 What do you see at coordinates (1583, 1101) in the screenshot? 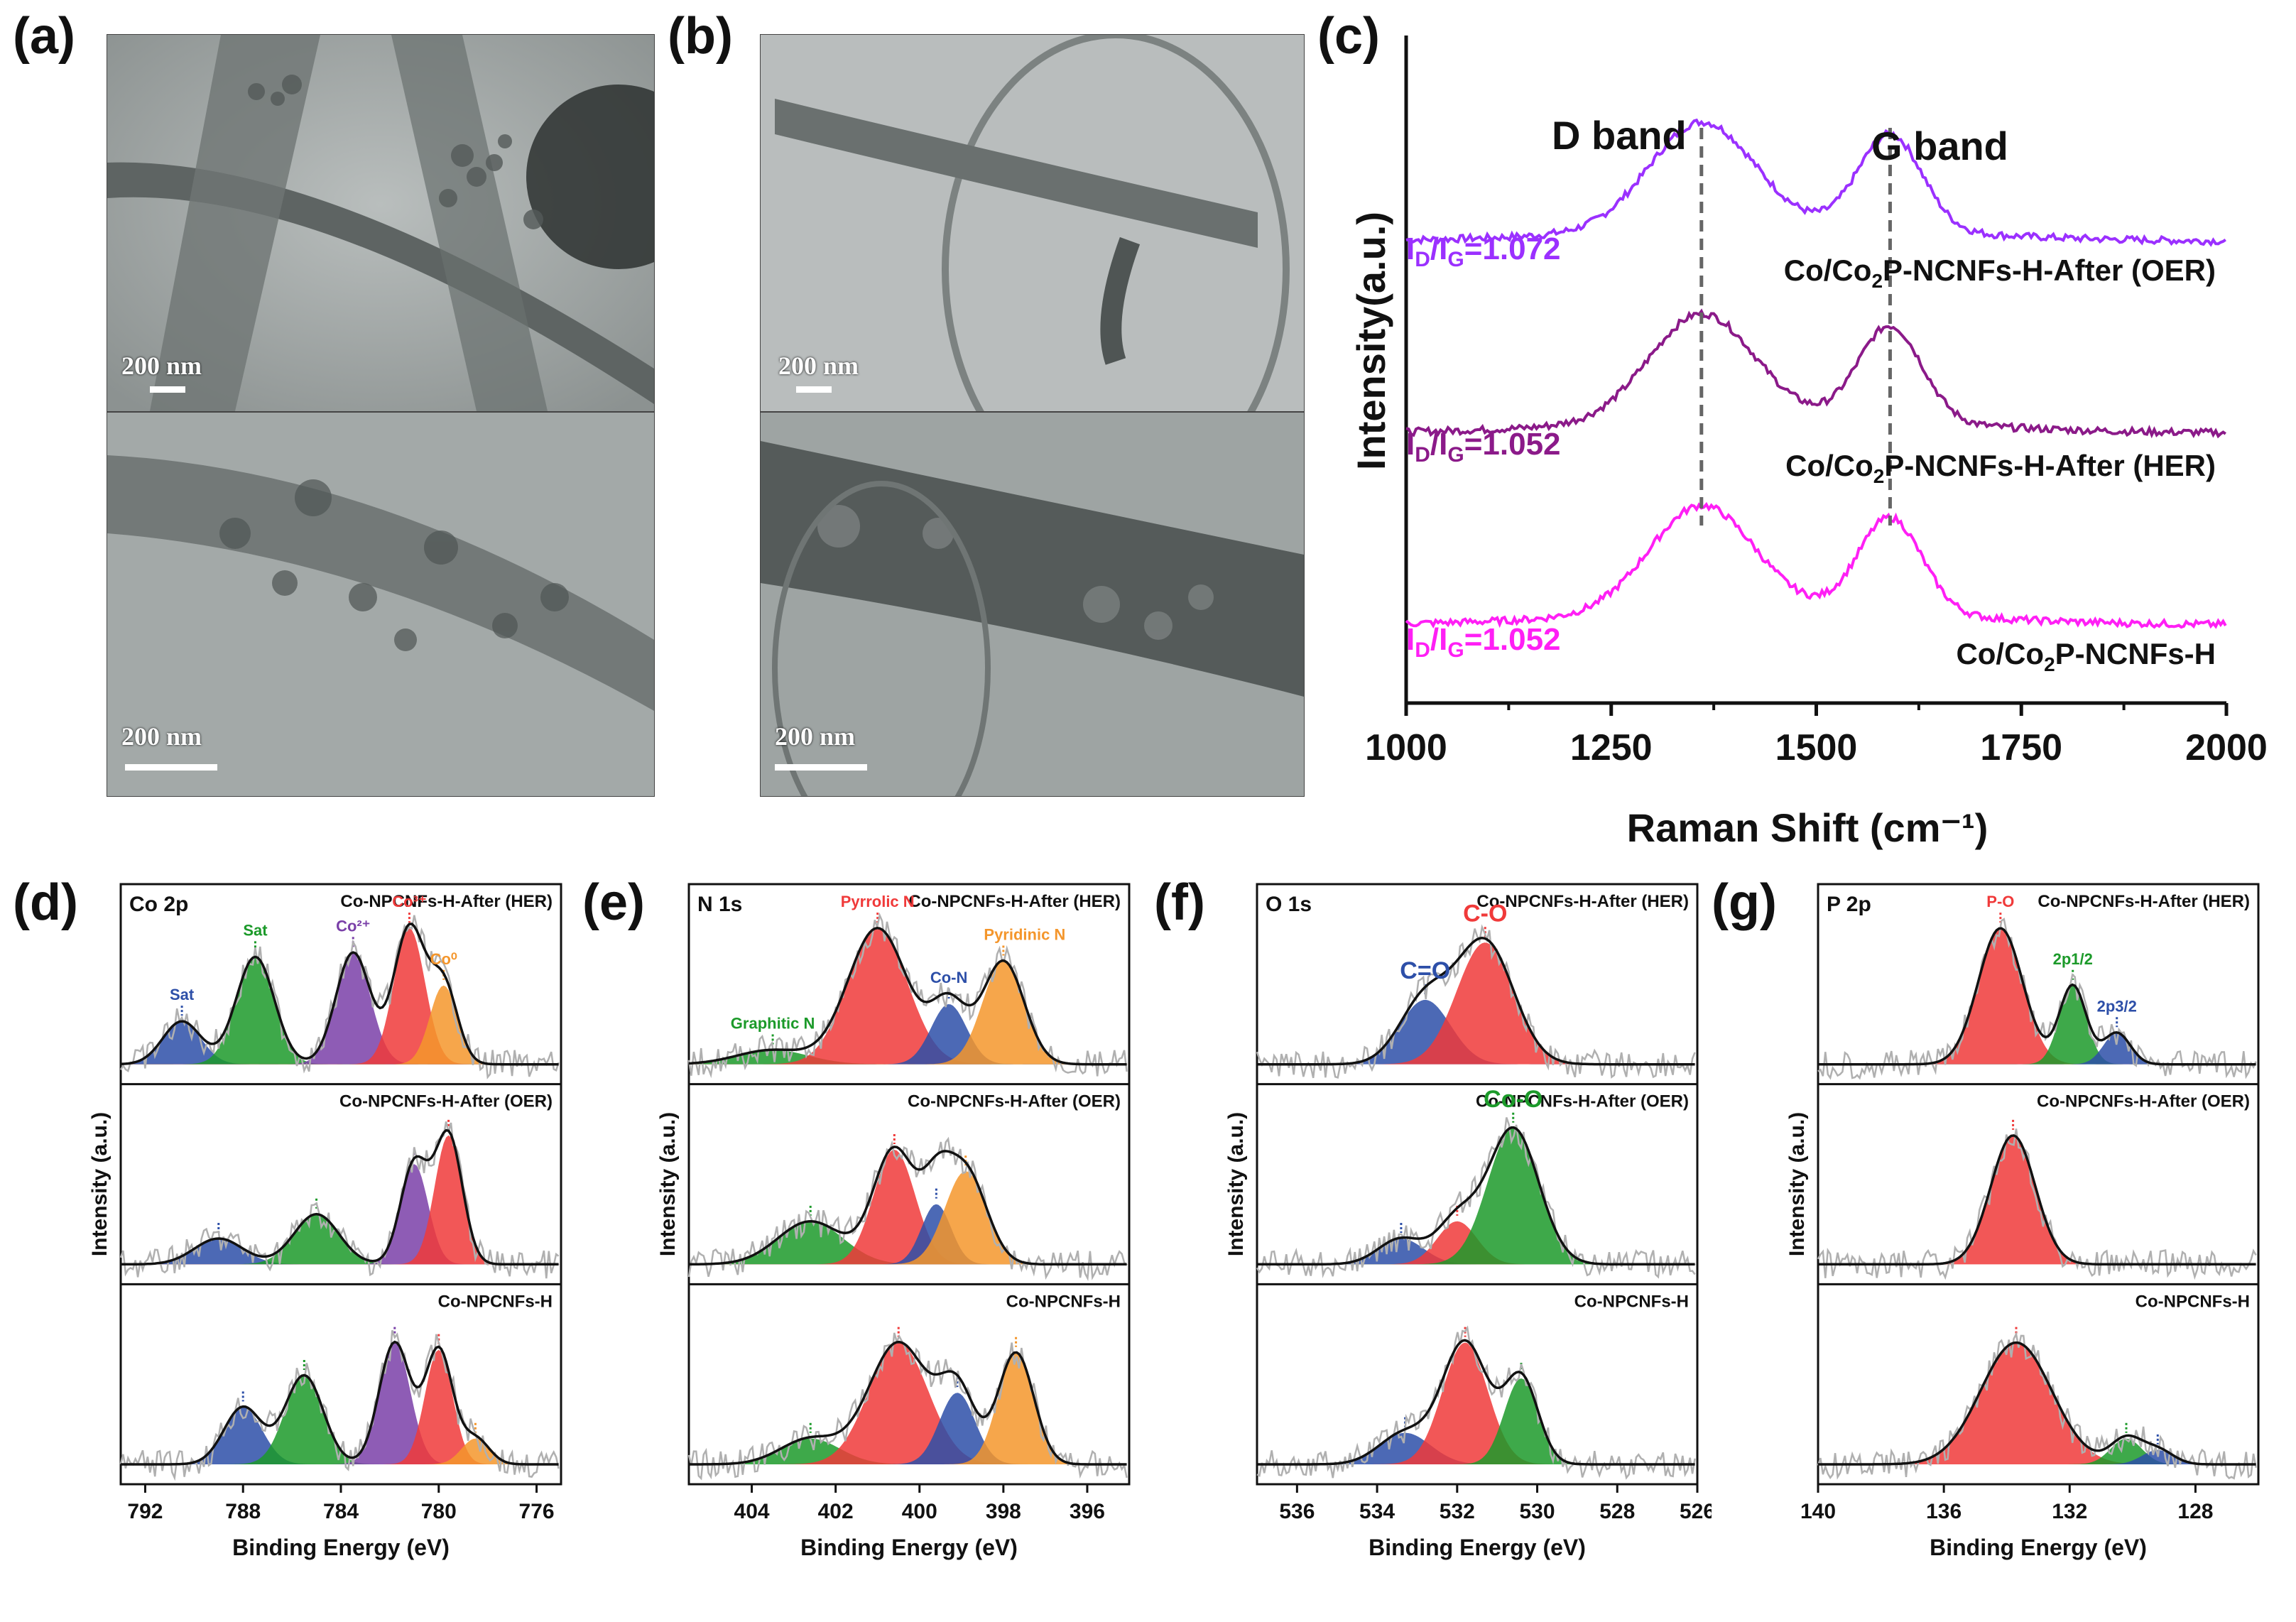
I see `xps-stack-label: Co-NPCNFs-H-After (OER)` at bounding box center [1583, 1101].